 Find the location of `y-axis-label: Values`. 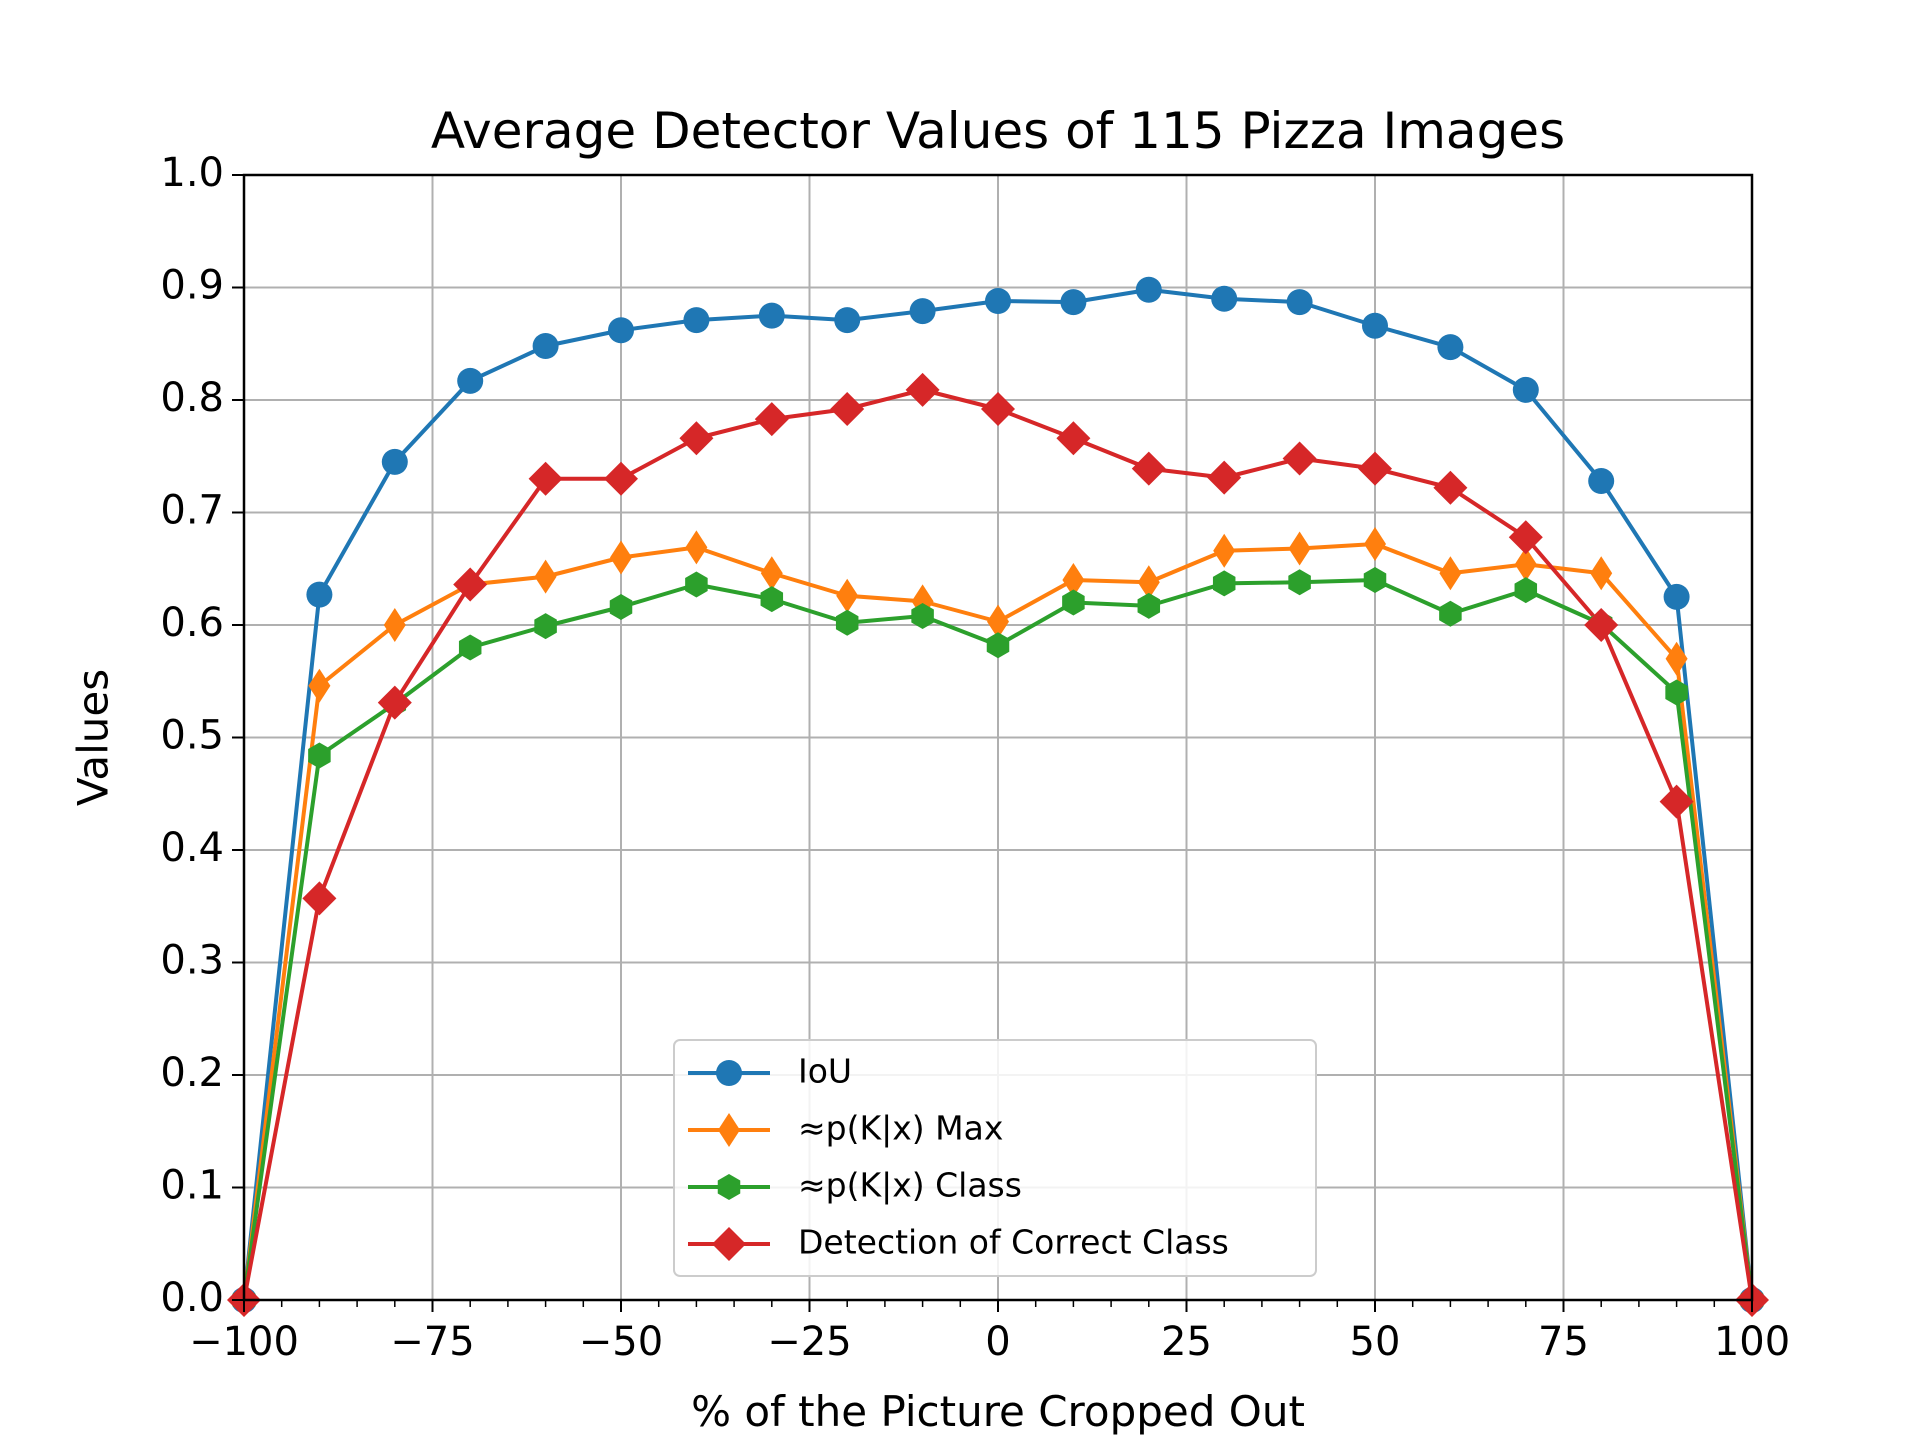

y-axis-label: Values is located at coordinates (93, 737).